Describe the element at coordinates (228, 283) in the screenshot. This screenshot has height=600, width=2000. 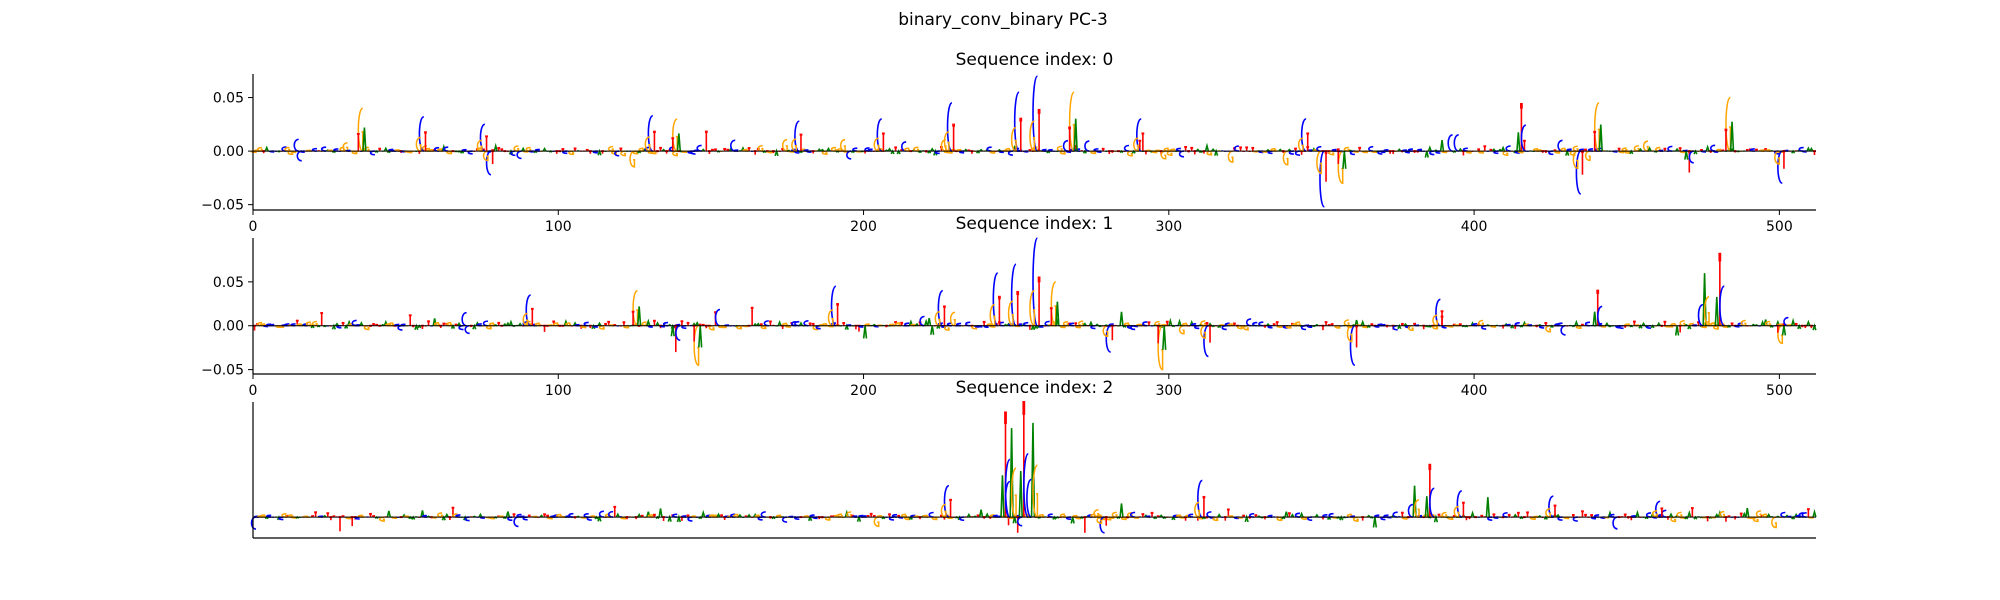
I see `y-tick-label-1-0: 0.05` at that location.